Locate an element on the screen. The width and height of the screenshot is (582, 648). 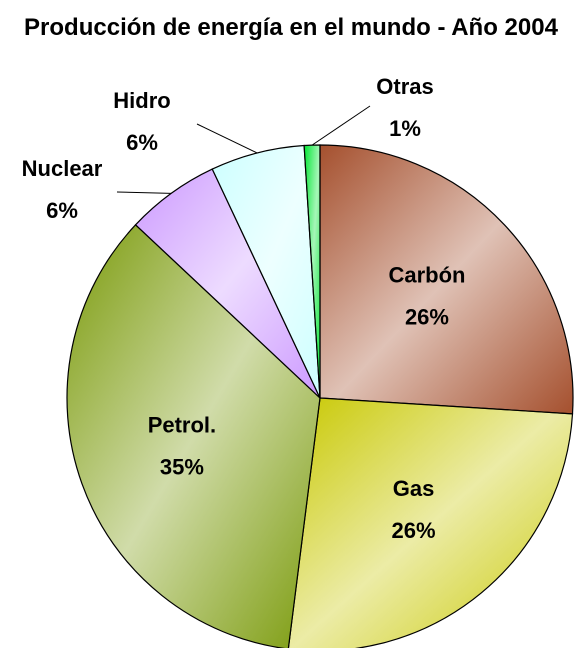
slice-label: Otras is located at coordinates (404, 86).